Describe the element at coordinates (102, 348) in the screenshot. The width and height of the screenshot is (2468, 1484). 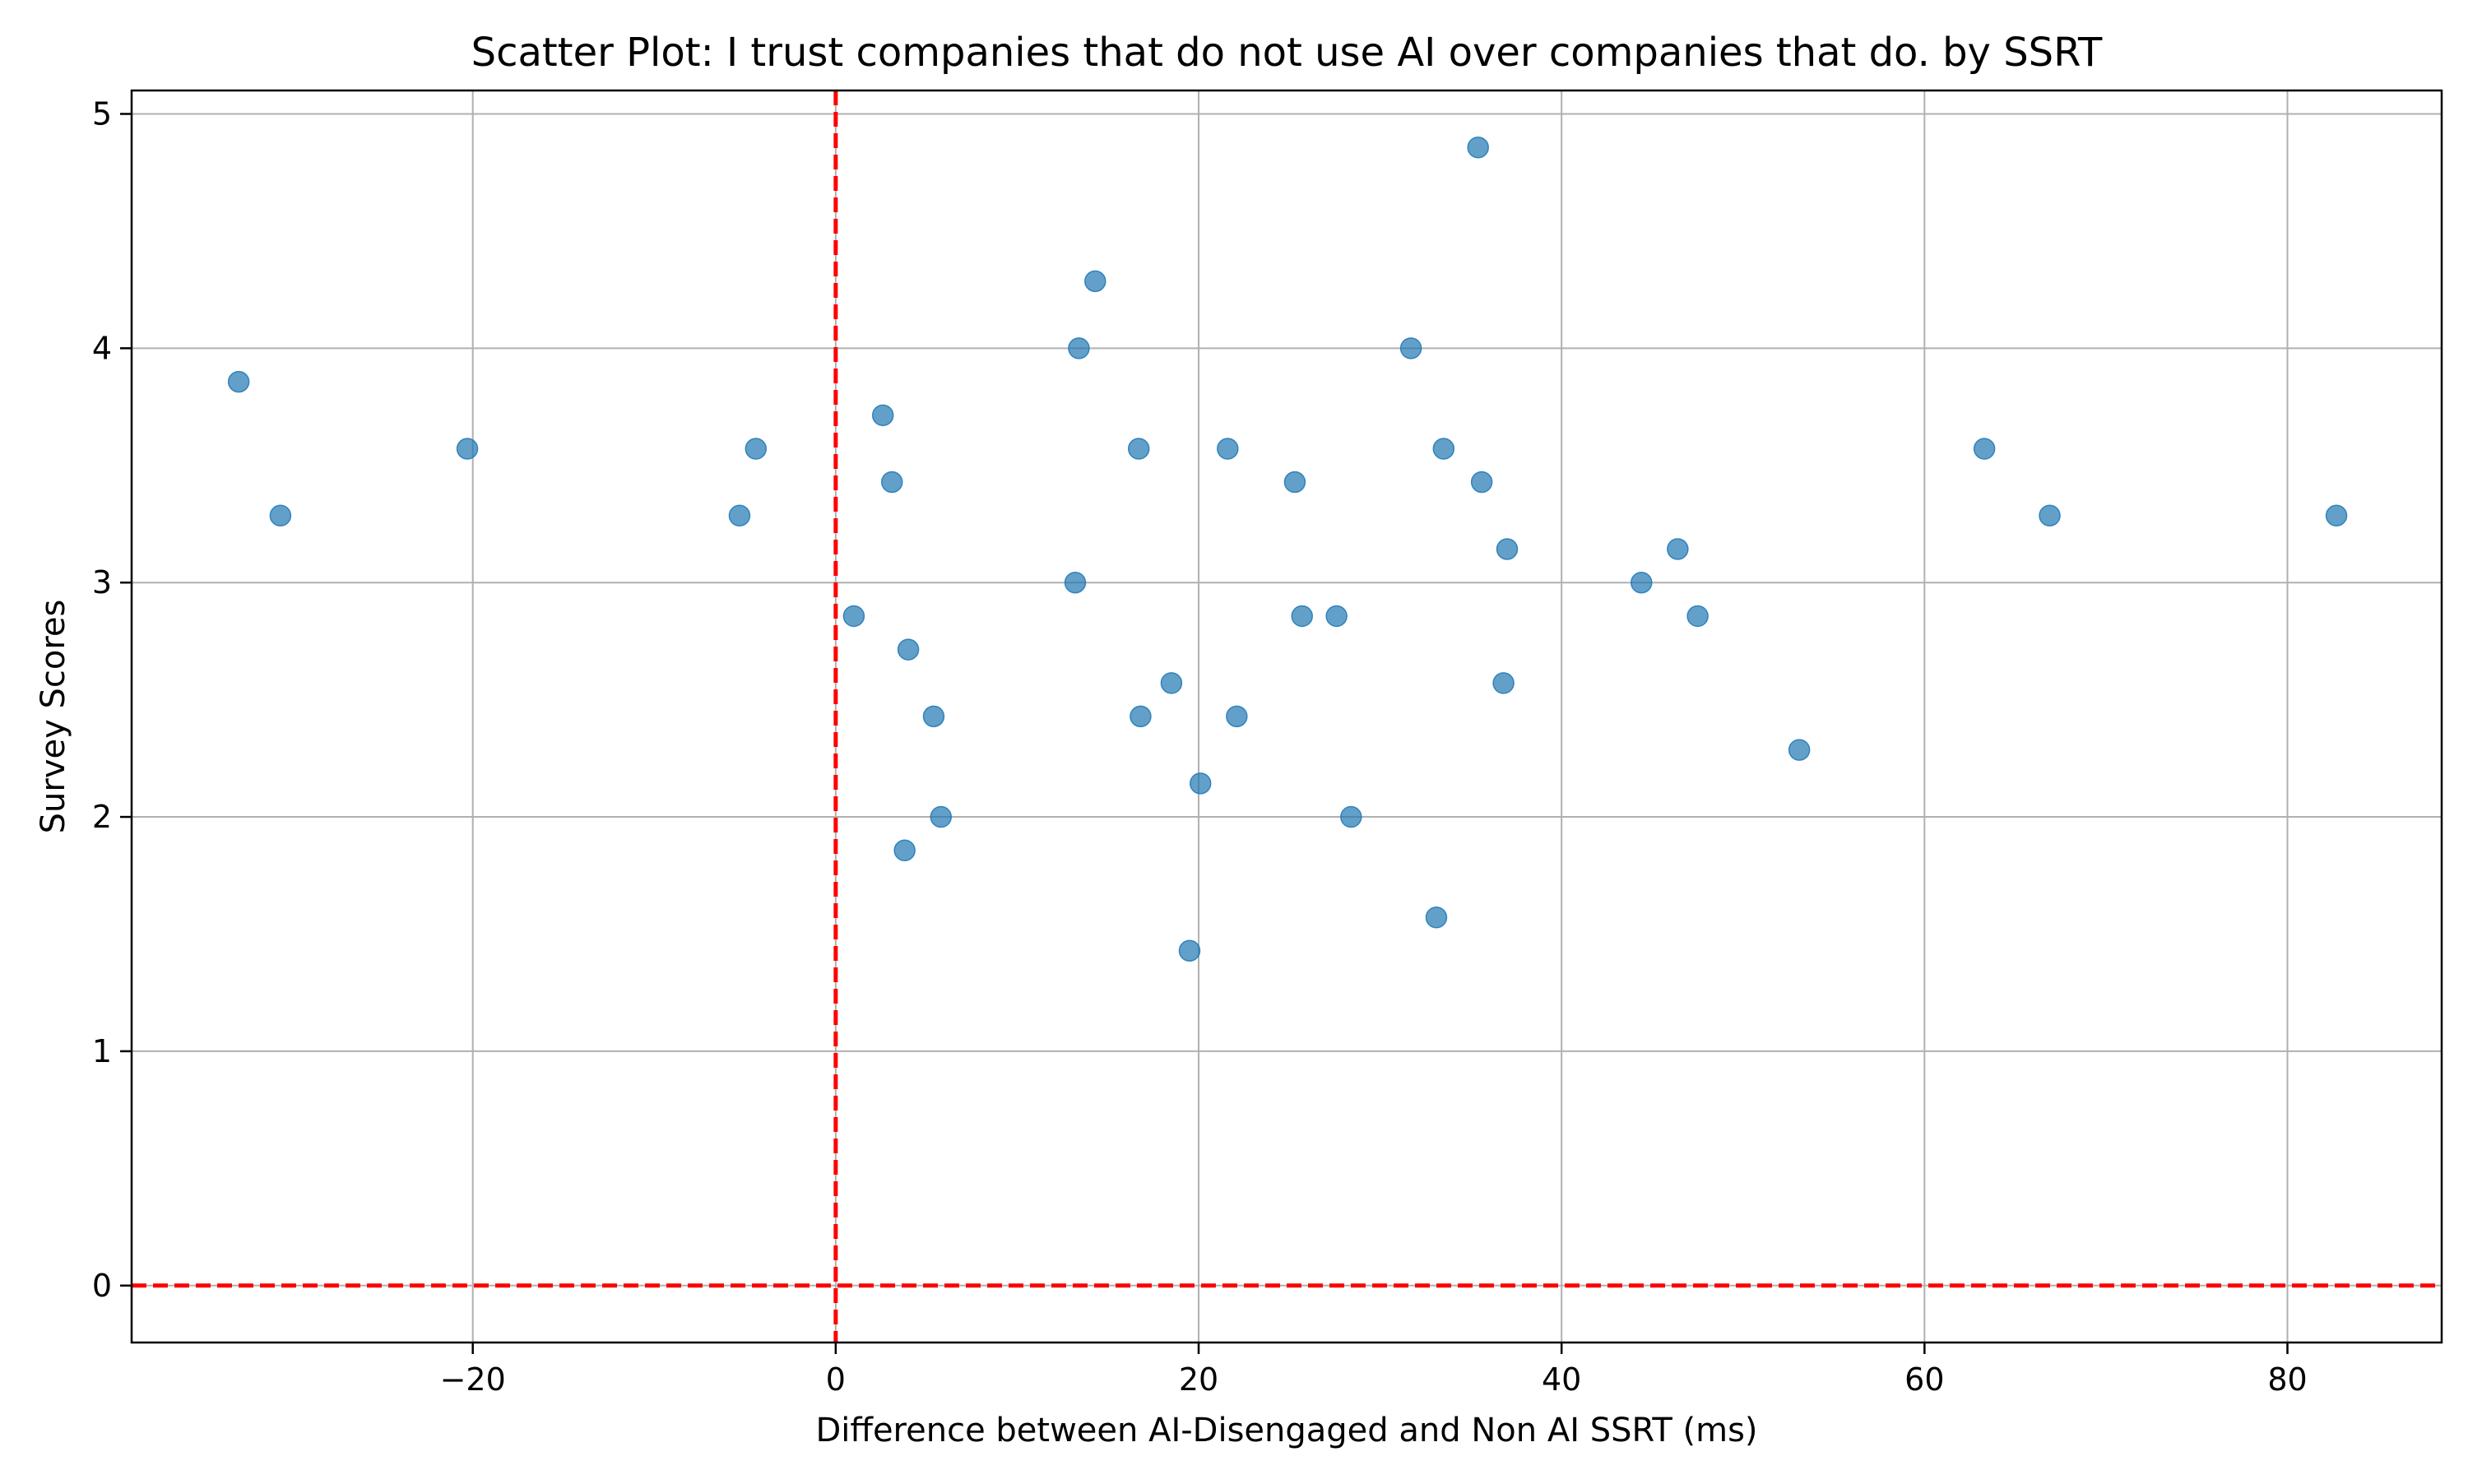
I see `y-tick-label: 4` at that location.